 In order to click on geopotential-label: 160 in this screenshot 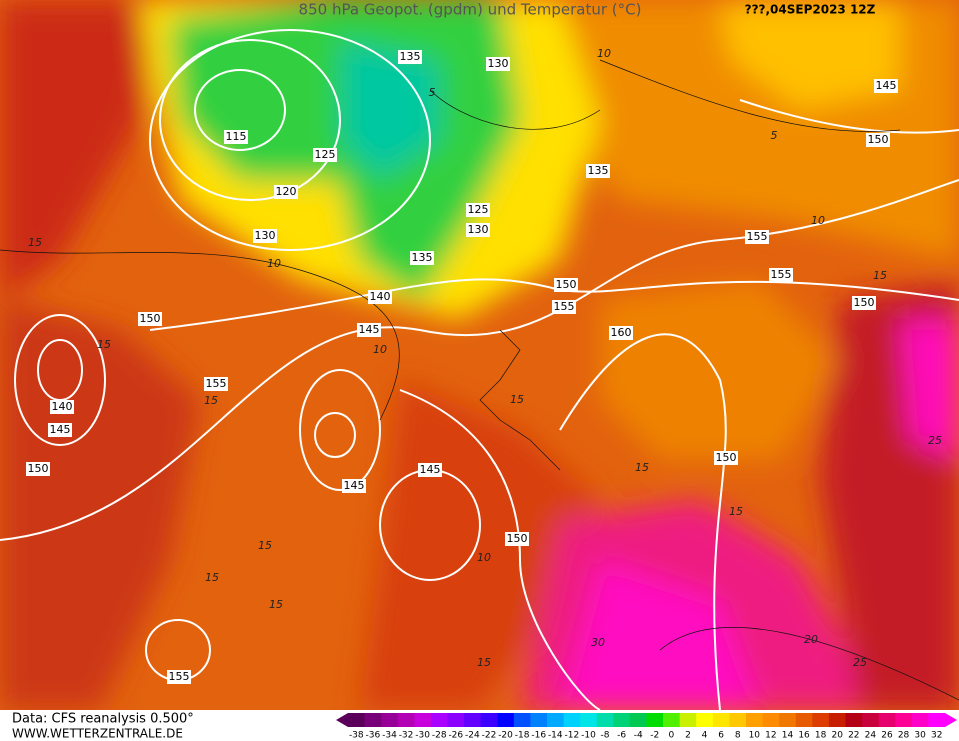, I will do `click(621, 332)`.